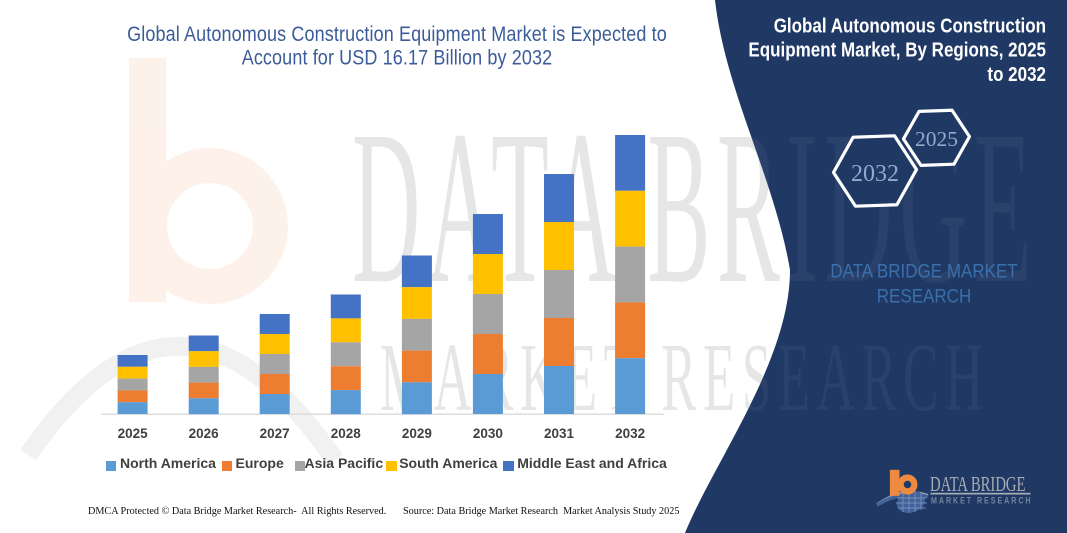  What do you see at coordinates (936, 139) in the screenshot?
I see `svg-text: 2025` at bounding box center [936, 139].